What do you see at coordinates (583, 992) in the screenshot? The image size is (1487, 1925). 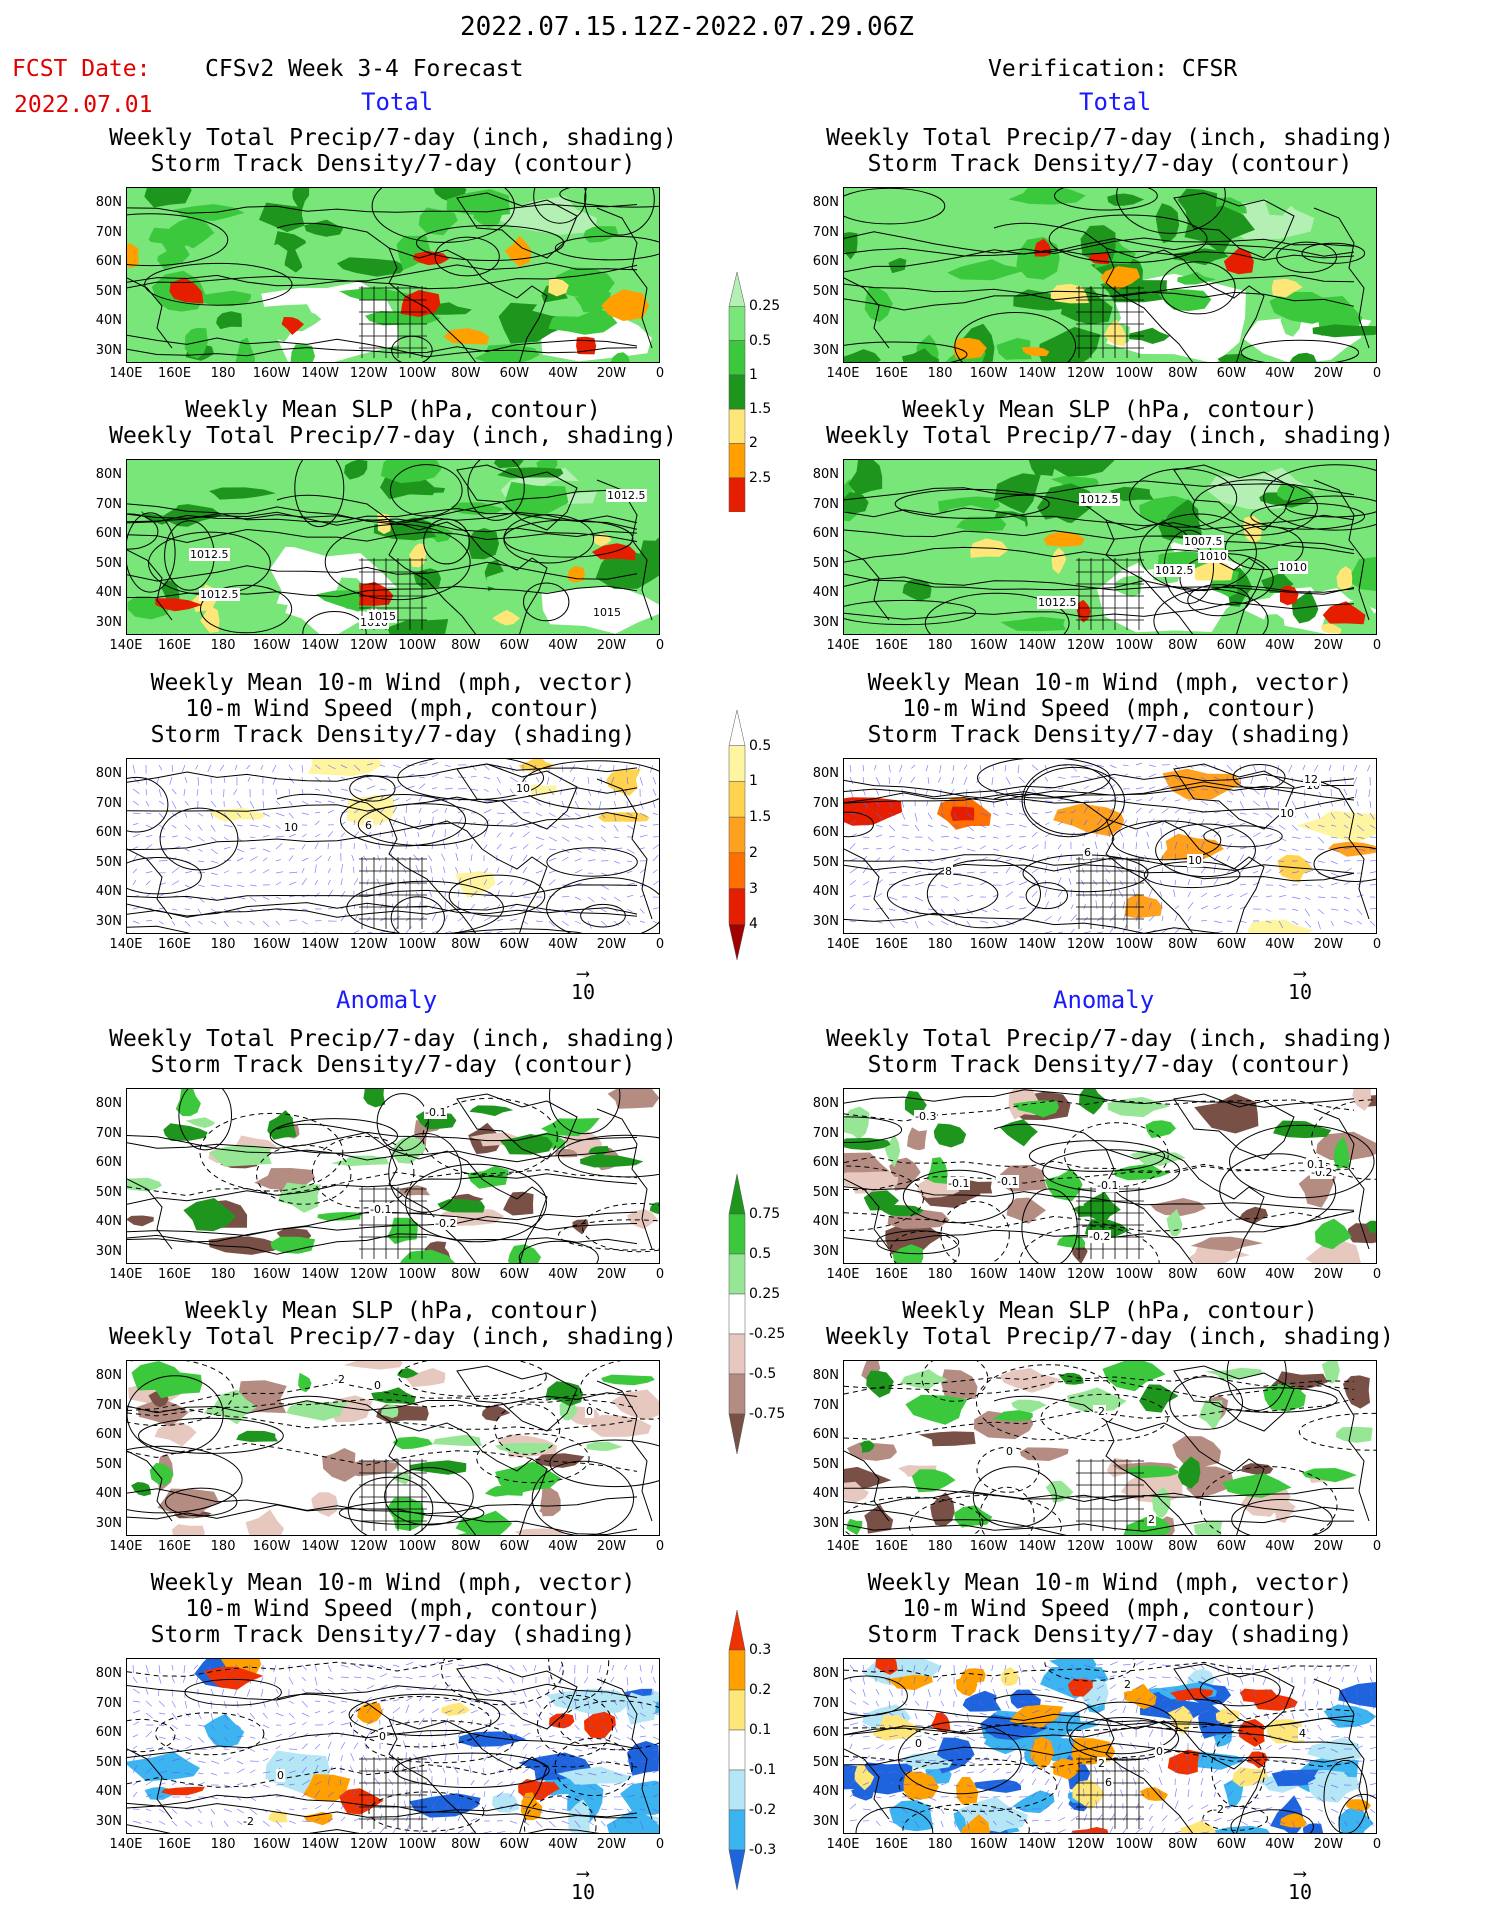 I see `vector-reference-value: 10` at bounding box center [583, 992].